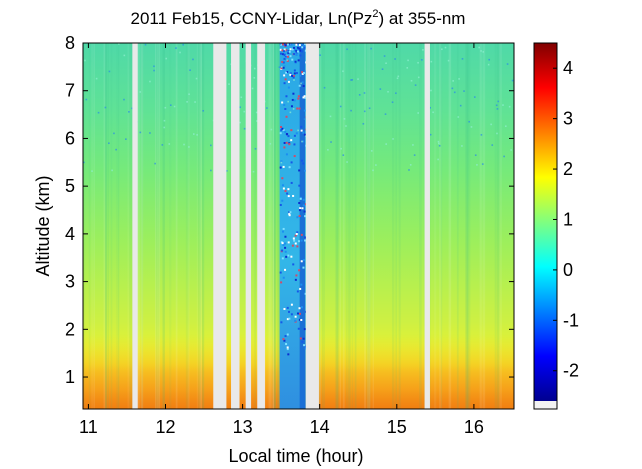  I want to click on colorbar-ticks: -2 -1 0 1 2 3 4, so click(566, 219).